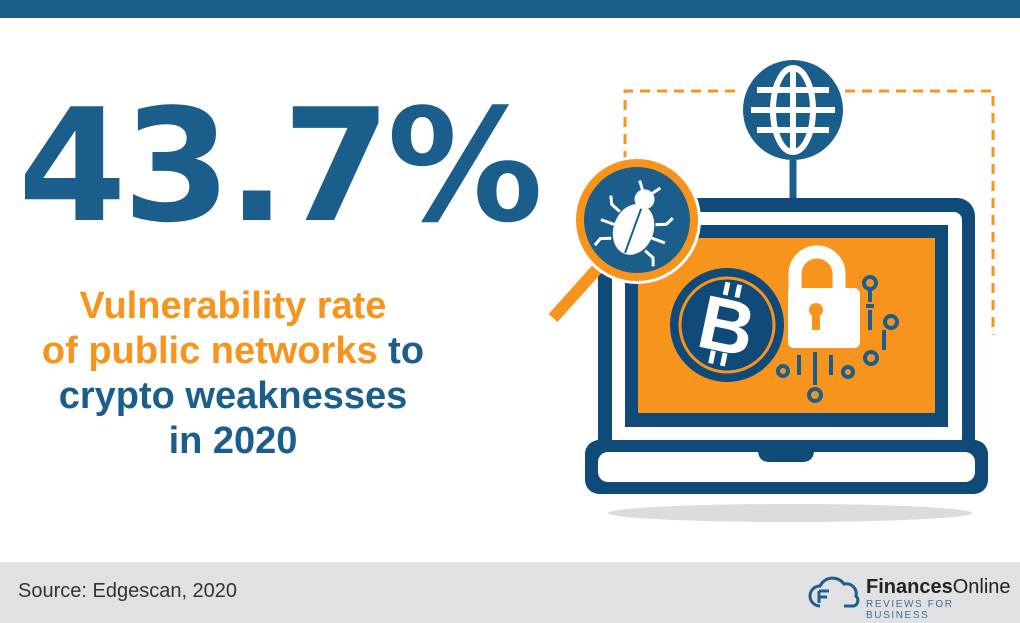 Image resolution: width=1020 pixels, height=623 pixels. What do you see at coordinates (233, 441) in the screenshot?
I see `desc-line-4: in 2020` at bounding box center [233, 441].